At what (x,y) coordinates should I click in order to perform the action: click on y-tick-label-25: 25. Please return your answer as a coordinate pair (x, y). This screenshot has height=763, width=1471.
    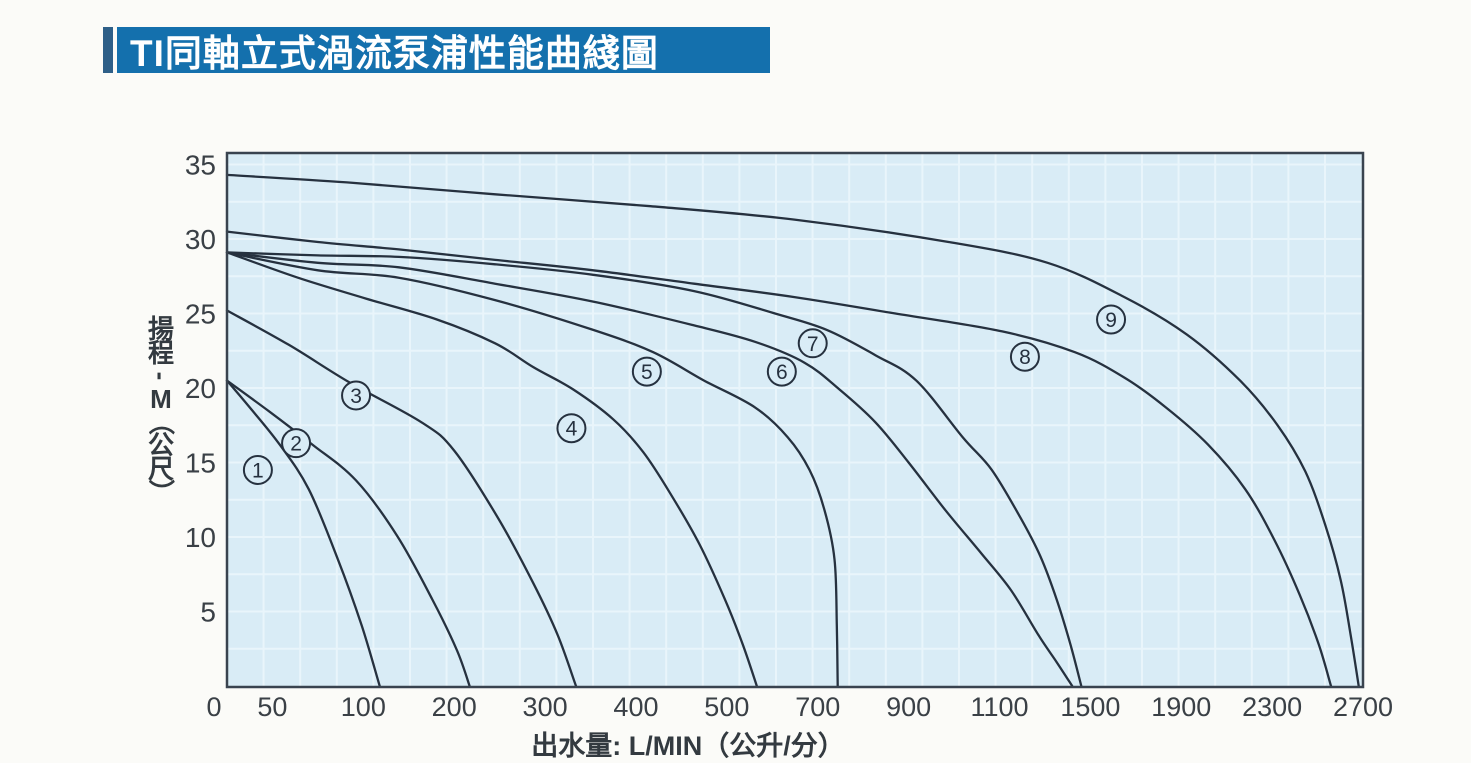
    Looking at the image, I should click on (200, 314).